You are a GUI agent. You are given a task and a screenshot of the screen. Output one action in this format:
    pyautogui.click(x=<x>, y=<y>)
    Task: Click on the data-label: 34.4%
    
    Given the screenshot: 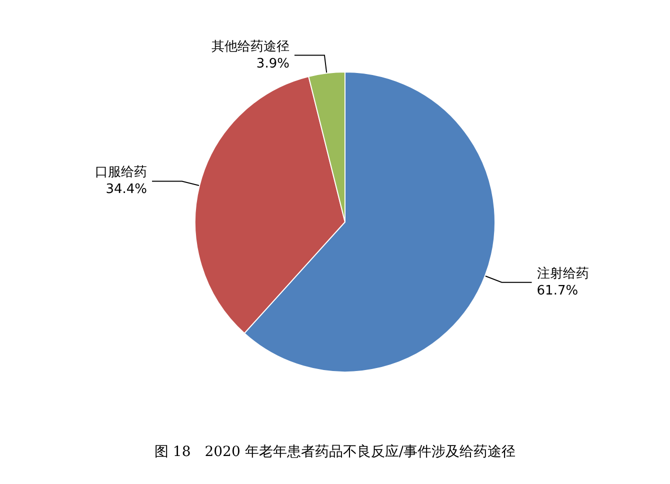 What is the action you would take?
    pyautogui.click(x=127, y=190)
    